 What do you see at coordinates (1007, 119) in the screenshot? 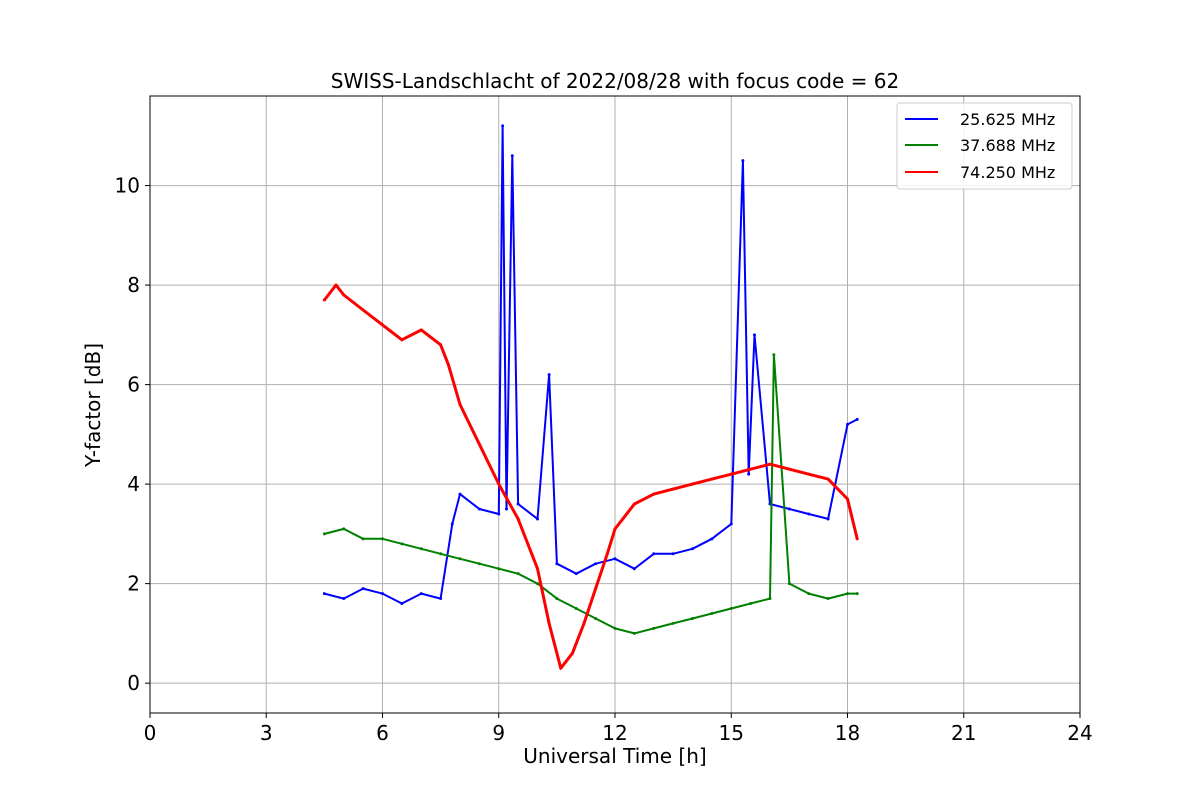
I see `legend-label-series-1: 25.625 MHz` at bounding box center [1007, 119].